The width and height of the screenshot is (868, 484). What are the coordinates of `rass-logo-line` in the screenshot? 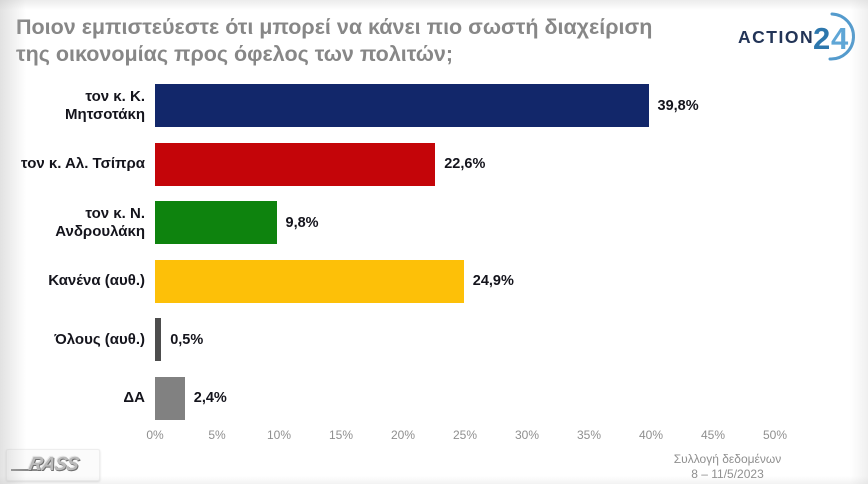 It's located at (26, 470).